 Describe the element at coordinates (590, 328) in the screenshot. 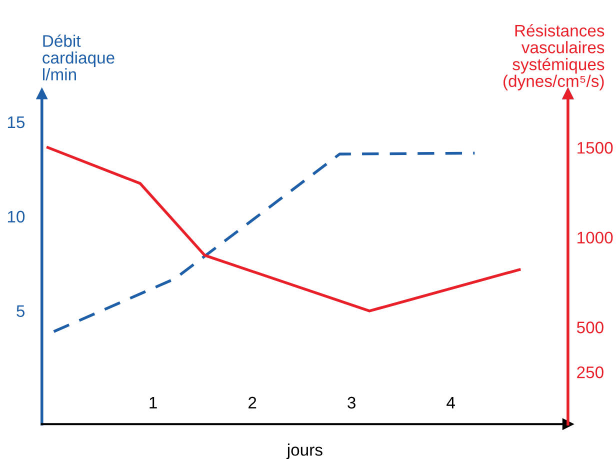

I see `y2-tick-label: 500` at that location.